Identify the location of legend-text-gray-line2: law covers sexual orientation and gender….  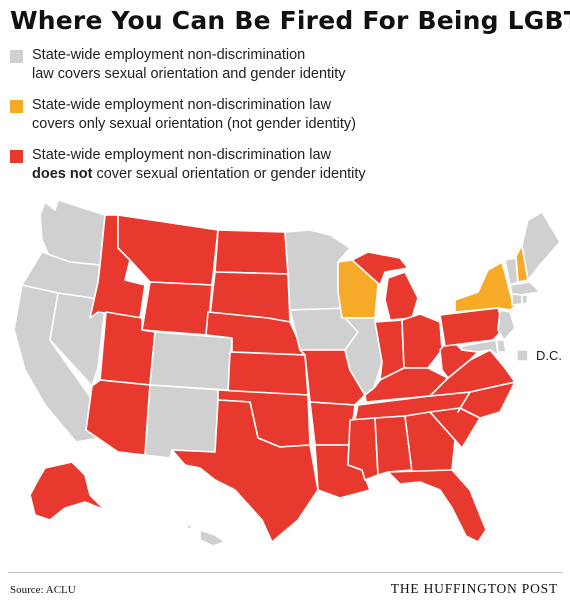
(189, 74).